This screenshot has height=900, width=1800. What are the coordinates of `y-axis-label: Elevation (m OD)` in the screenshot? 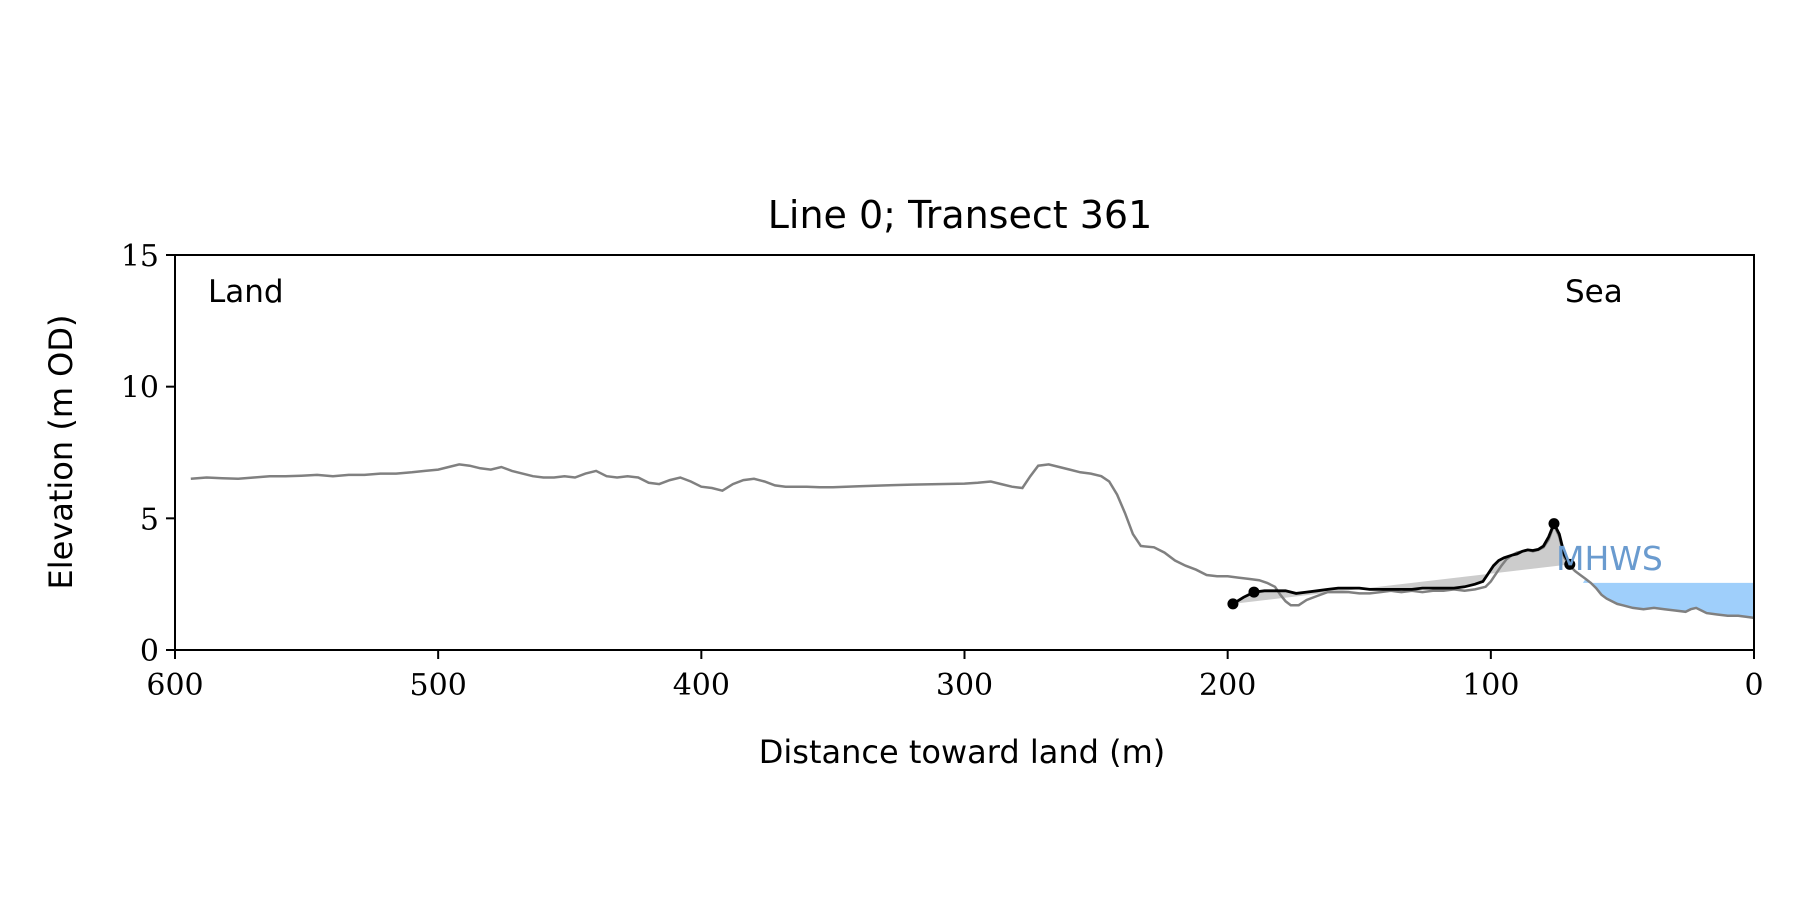 It's located at (61, 452).